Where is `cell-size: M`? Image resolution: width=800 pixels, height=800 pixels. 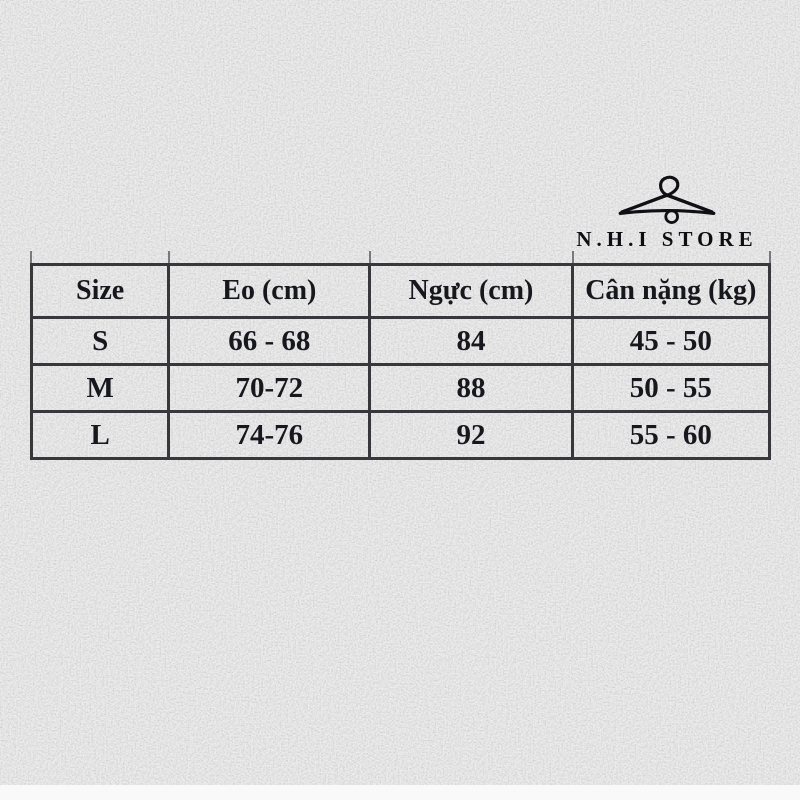 cell-size: M is located at coordinates (100, 388).